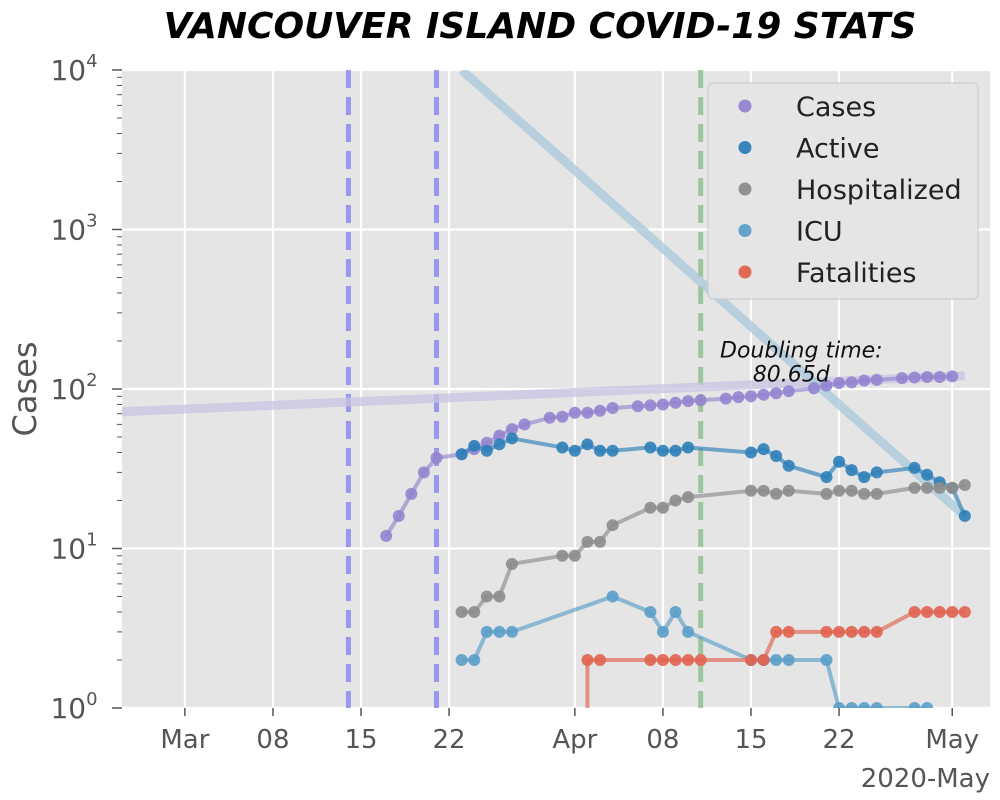  What do you see at coordinates (792, 374) in the screenshot?
I see `annotation-line-2: 80.65d` at bounding box center [792, 374].